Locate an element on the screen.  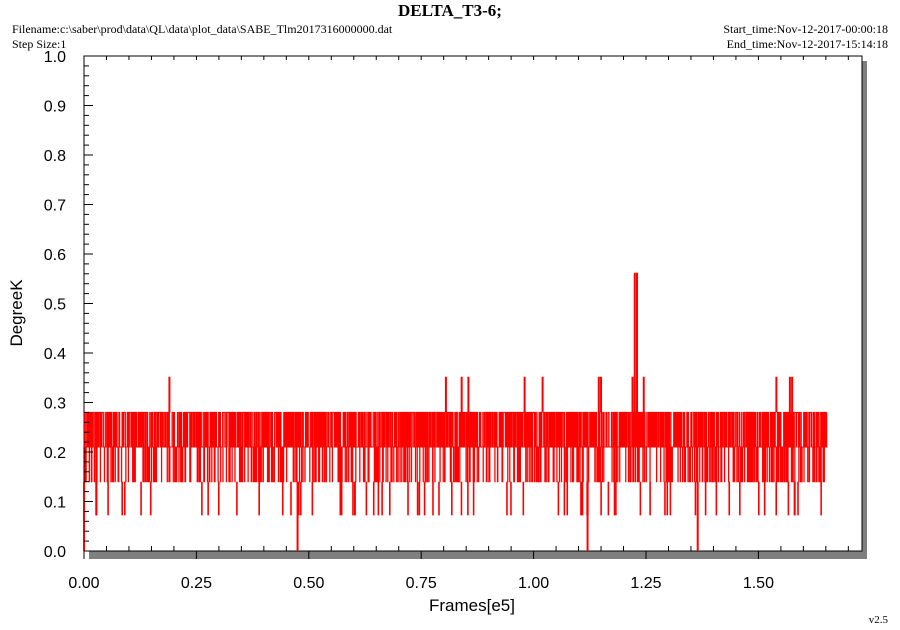
x-tick-label: 1.00 is located at coordinates (533, 583).